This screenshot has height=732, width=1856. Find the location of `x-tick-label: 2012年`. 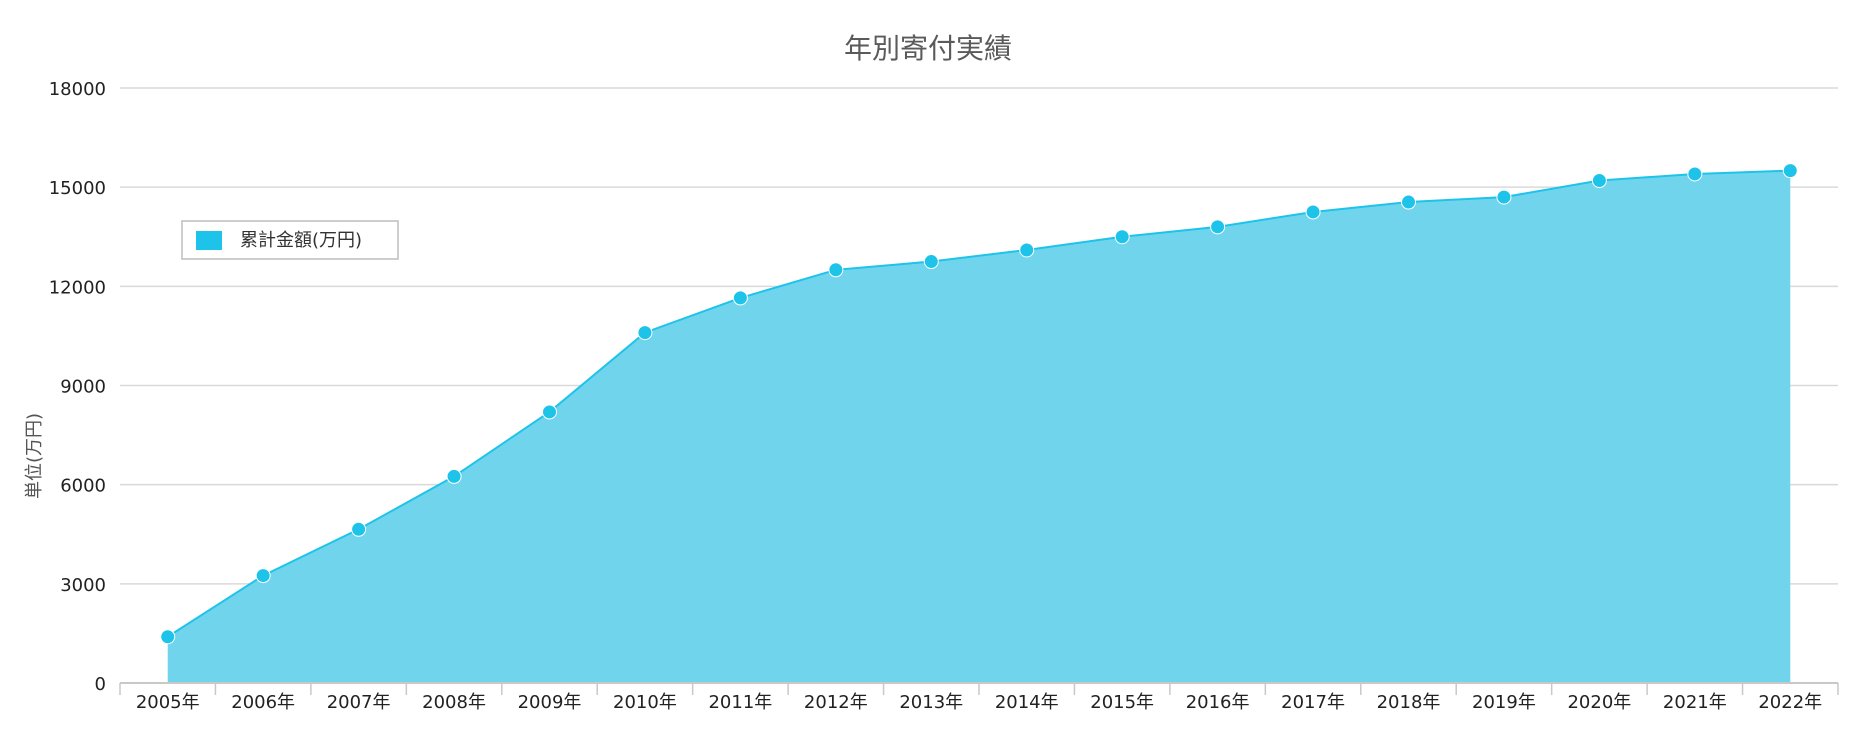

x-tick-label: 2012年 is located at coordinates (836, 702).